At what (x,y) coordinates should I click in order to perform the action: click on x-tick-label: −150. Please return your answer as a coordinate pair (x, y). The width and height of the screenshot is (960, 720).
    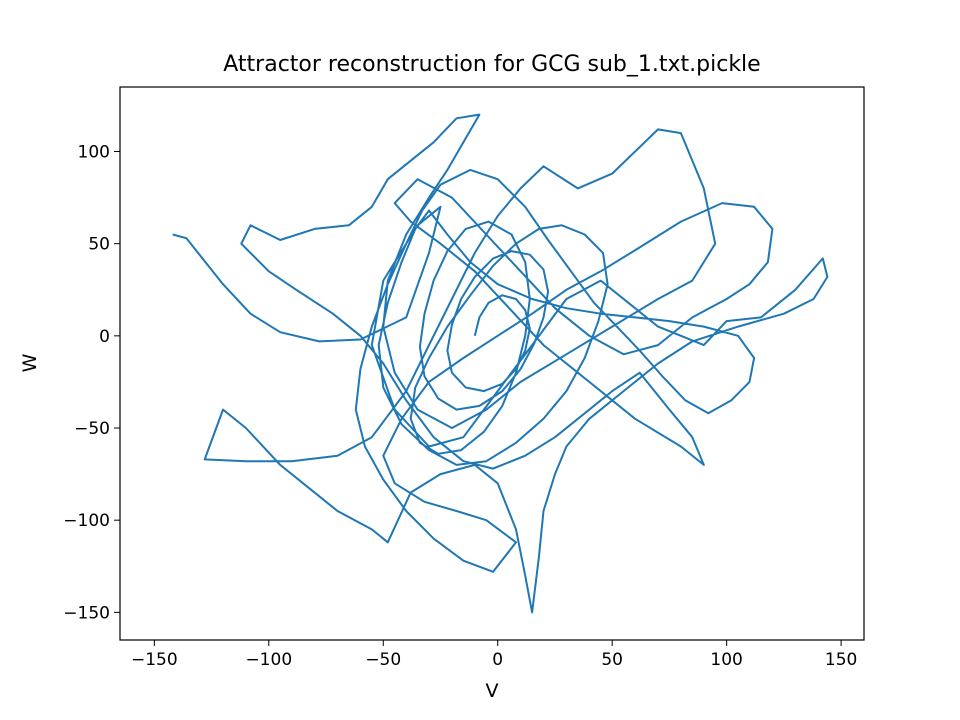
    Looking at the image, I should click on (154, 660).